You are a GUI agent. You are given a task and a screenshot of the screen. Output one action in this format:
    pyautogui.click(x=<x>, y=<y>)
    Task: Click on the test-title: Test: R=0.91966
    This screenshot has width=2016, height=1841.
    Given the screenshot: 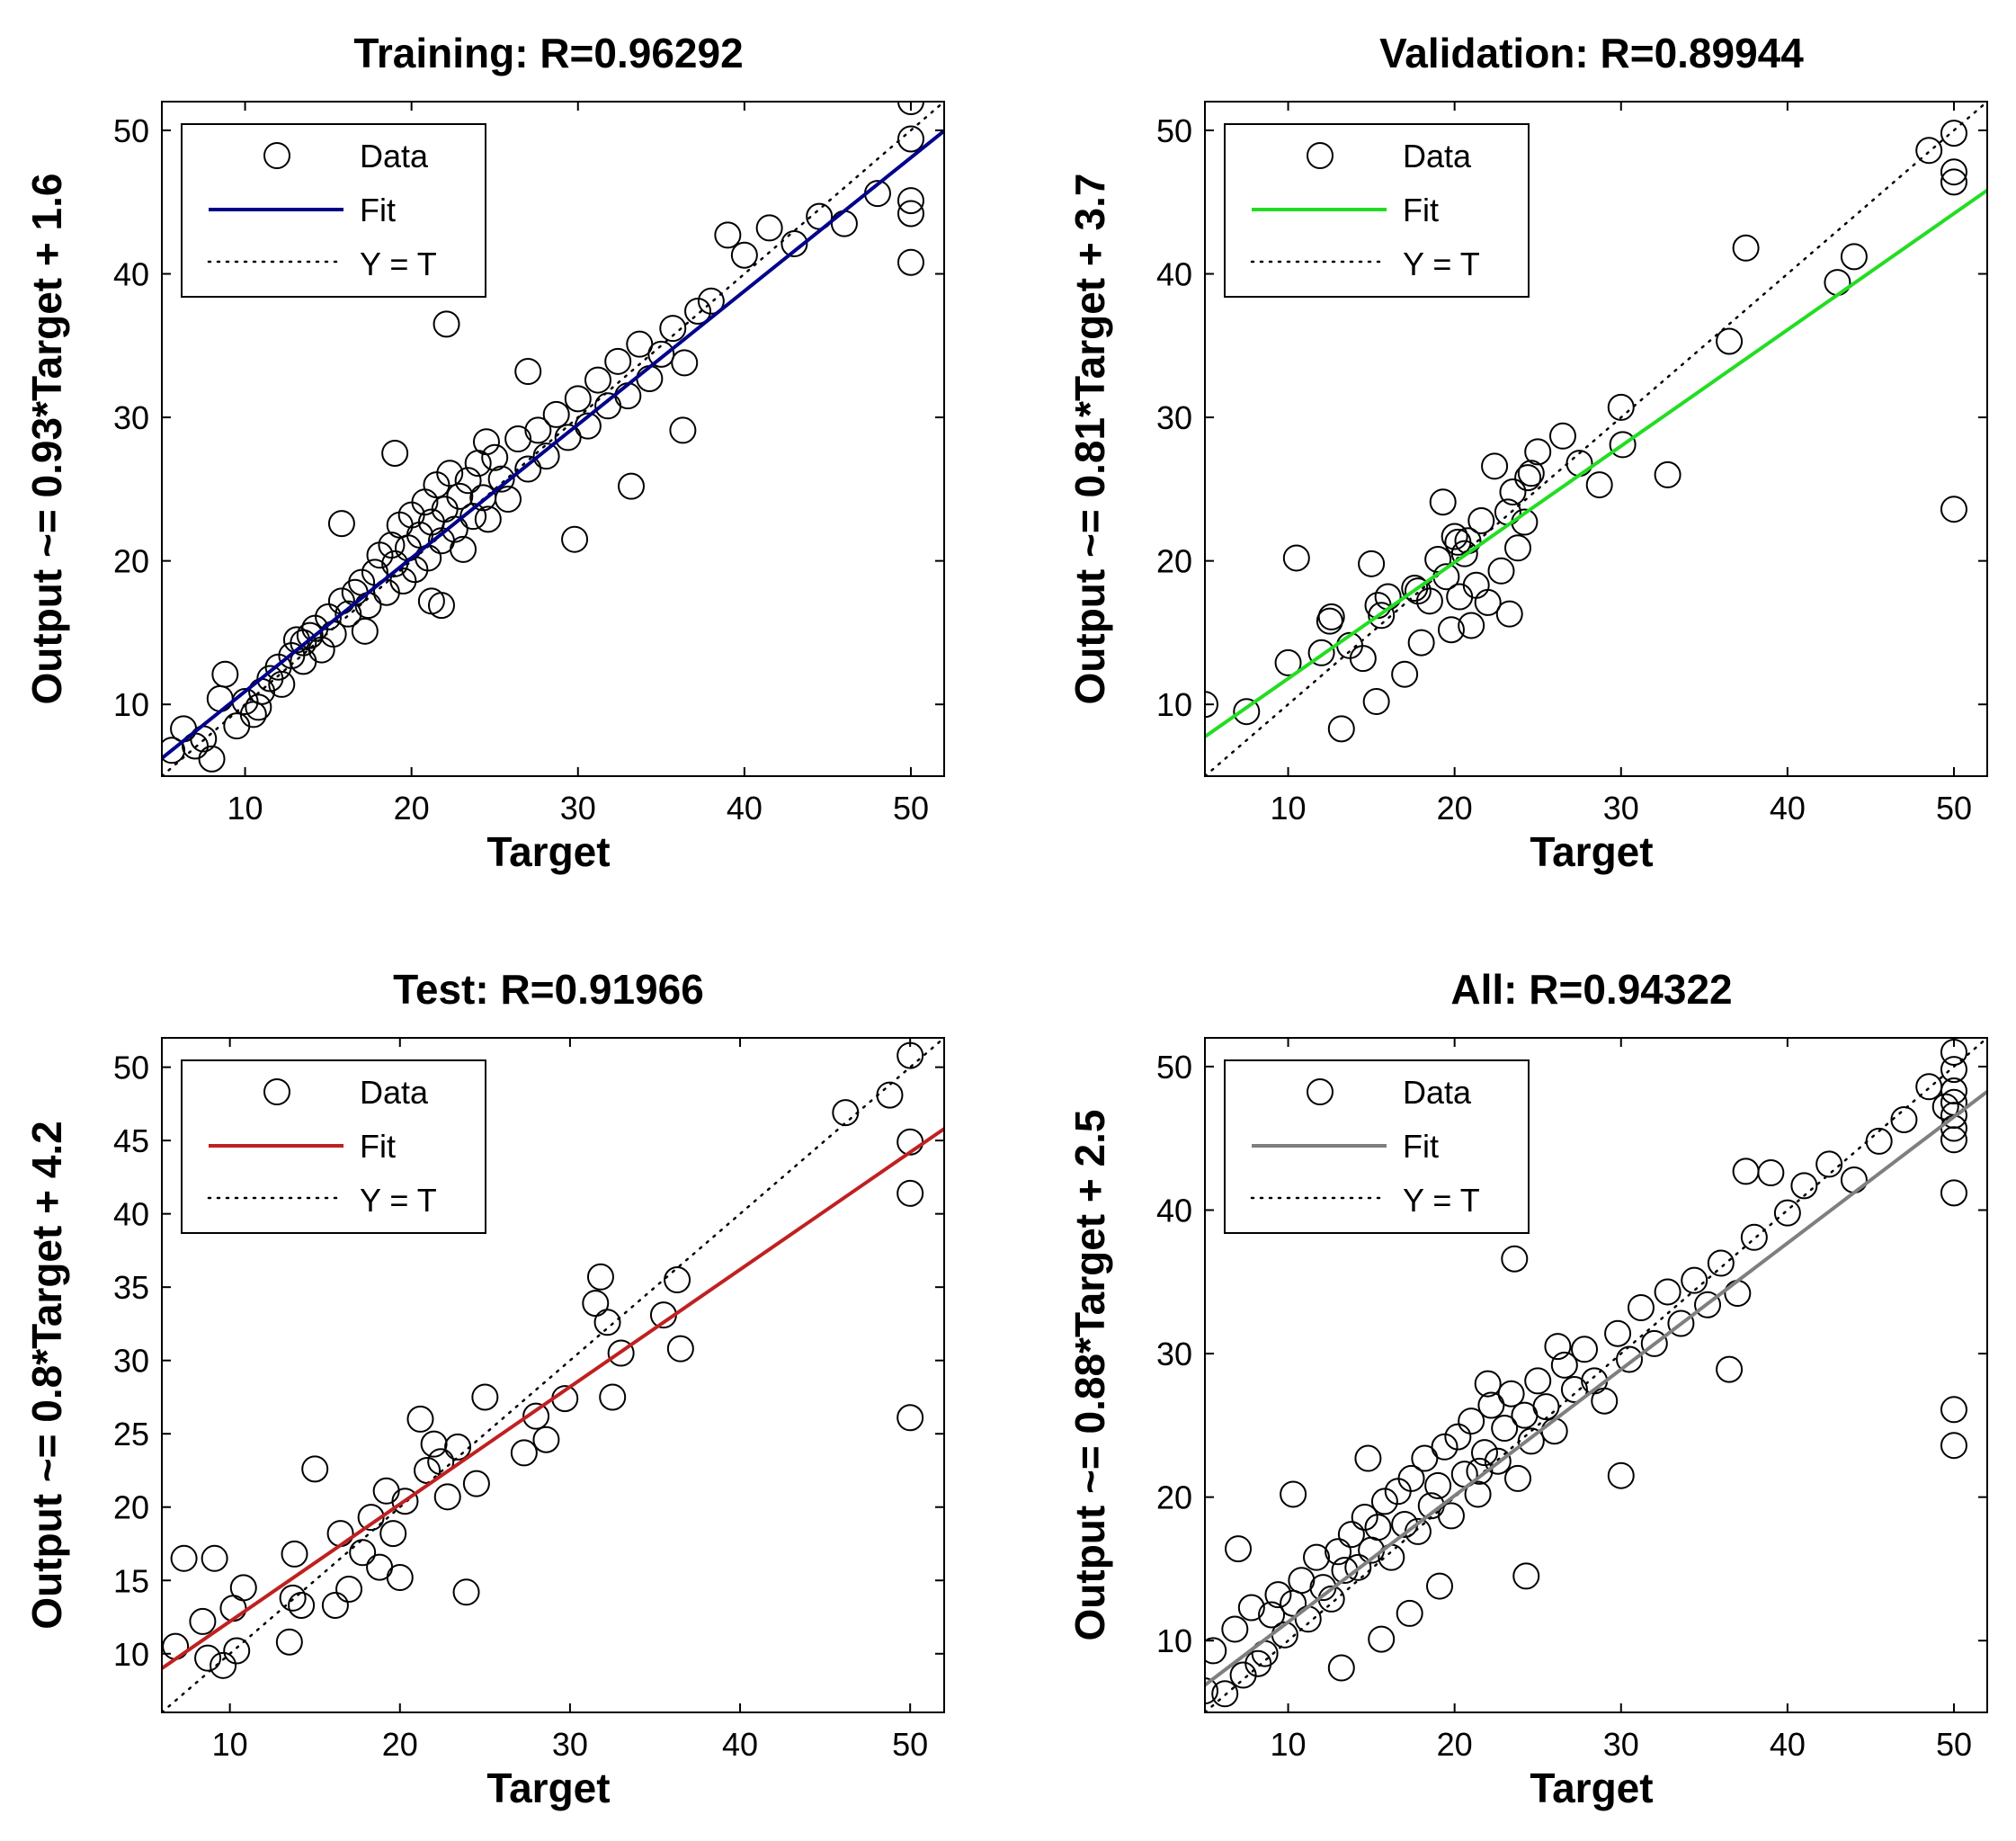 What is the action you would take?
    pyautogui.click(x=548, y=989)
    